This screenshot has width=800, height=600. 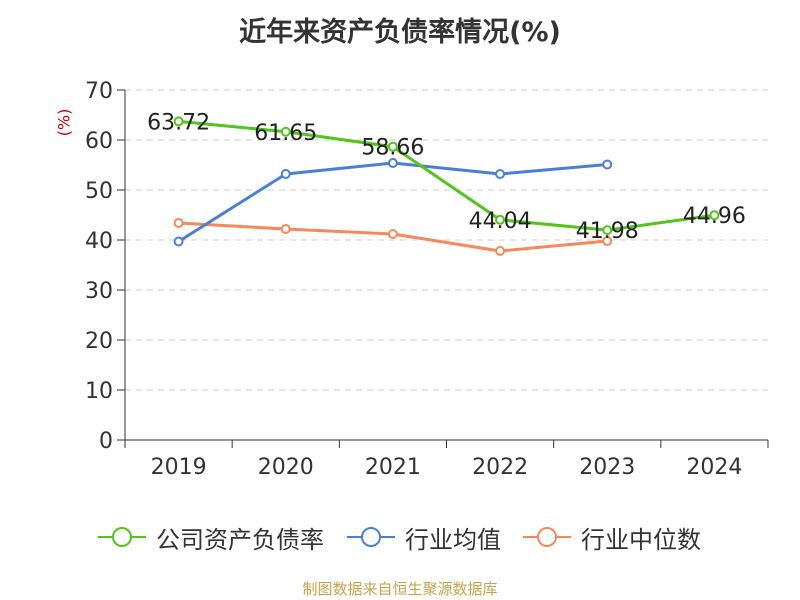 What do you see at coordinates (99, 291) in the screenshot?
I see `y-tick-label: 30` at bounding box center [99, 291].